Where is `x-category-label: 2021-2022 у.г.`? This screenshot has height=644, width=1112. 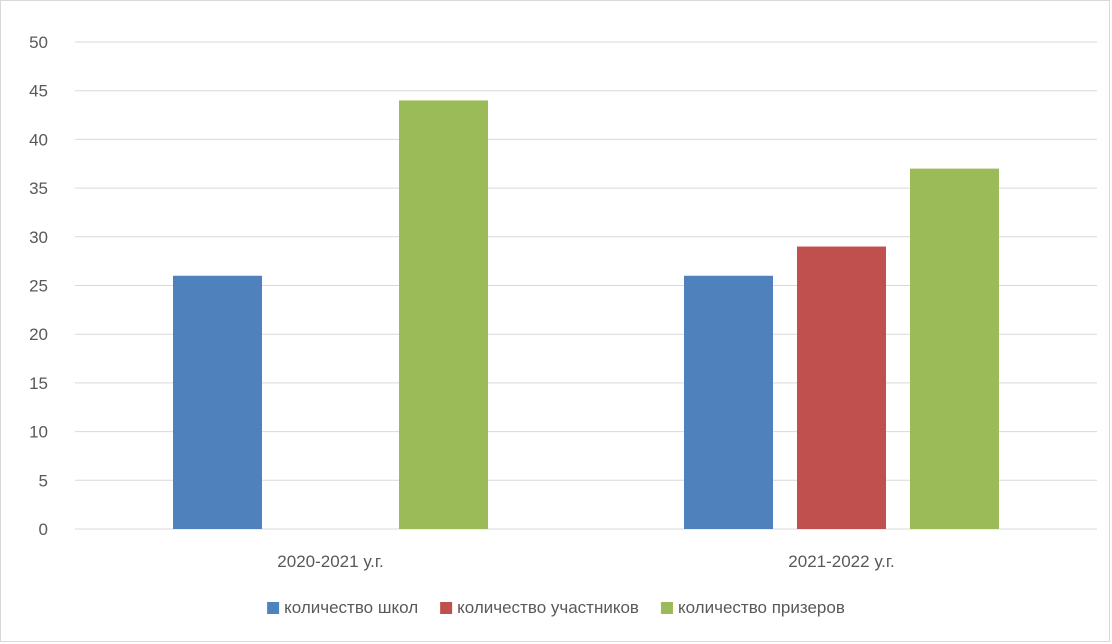 x-category-label: 2021-2022 у.г. is located at coordinates (841, 561).